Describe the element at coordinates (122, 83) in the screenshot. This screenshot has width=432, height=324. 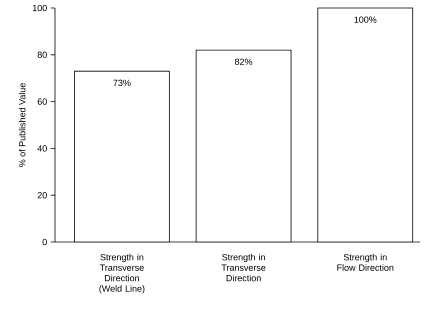
I see `data-label: 73%` at that location.